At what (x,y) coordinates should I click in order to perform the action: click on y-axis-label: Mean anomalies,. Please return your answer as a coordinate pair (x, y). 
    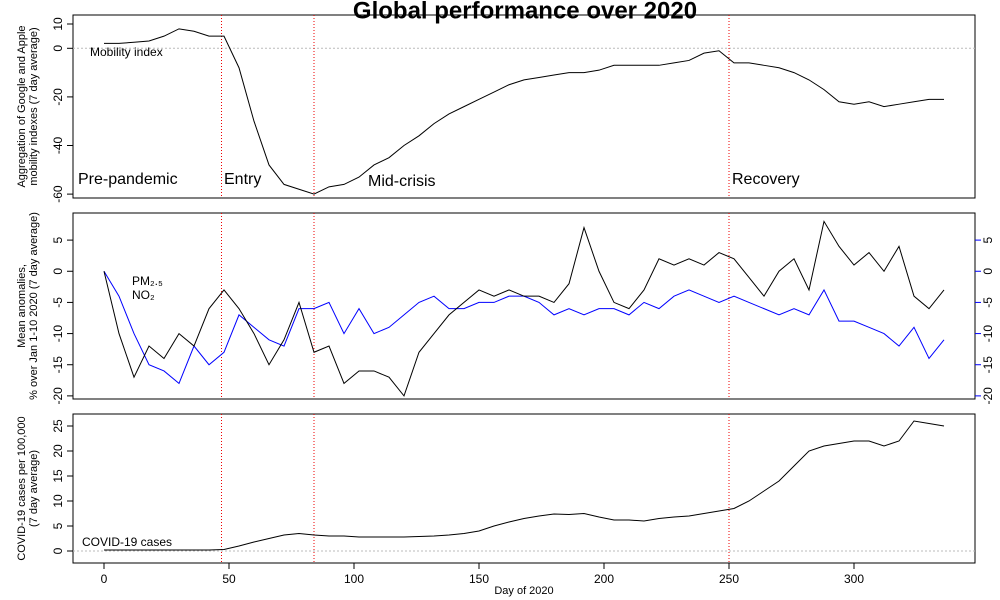
    Looking at the image, I should click on (22, 306).